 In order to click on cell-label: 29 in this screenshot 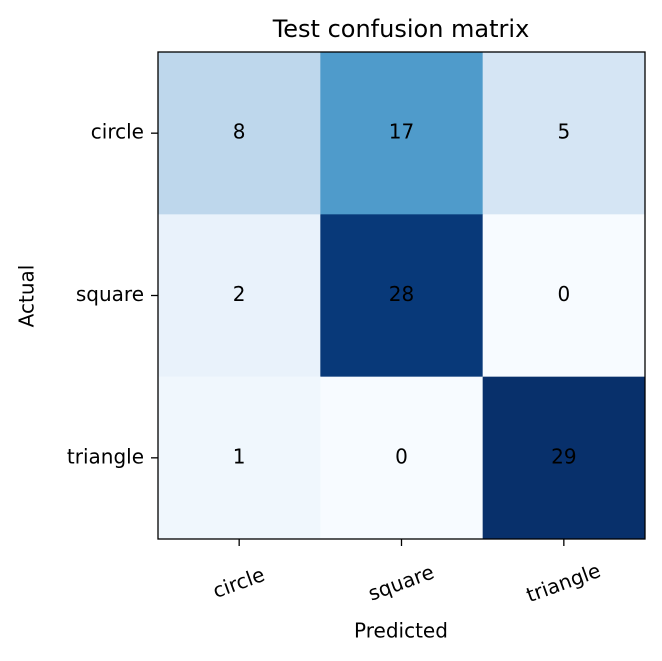, I will do `click(563, 456)`.